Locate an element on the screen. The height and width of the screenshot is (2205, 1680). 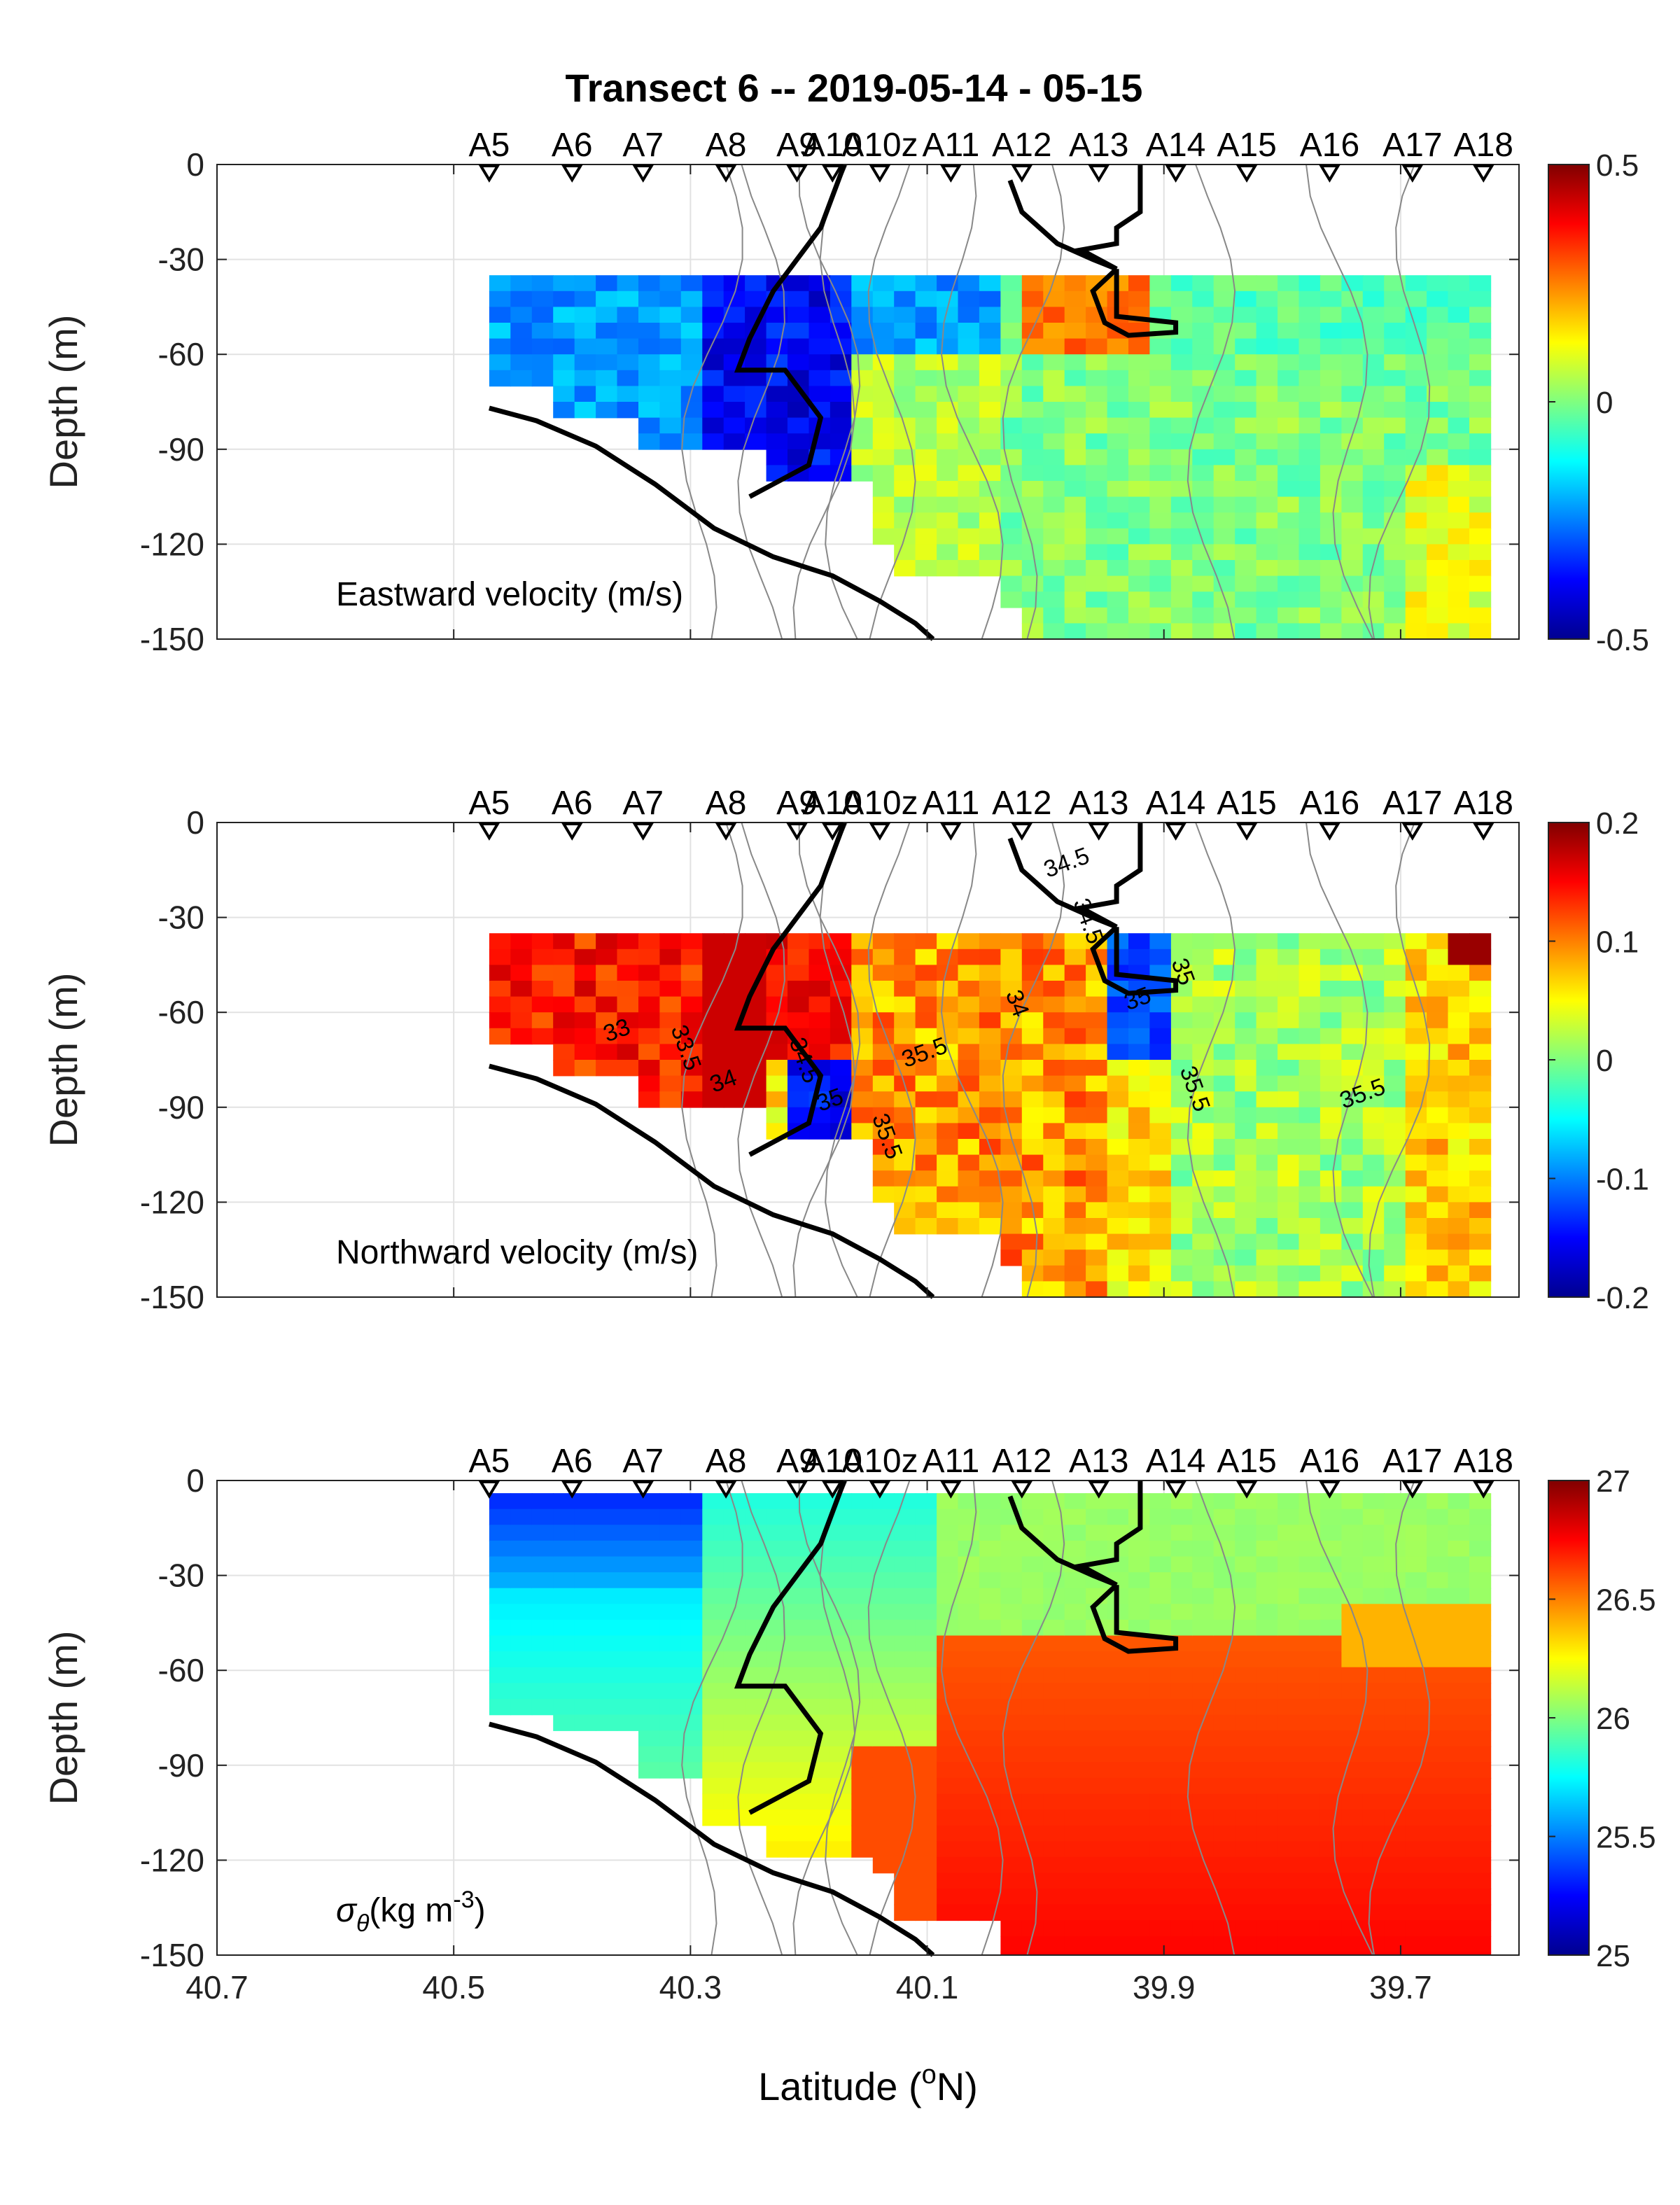
x-tick-label: 39.7 is located at coordinates (1400, 1987).